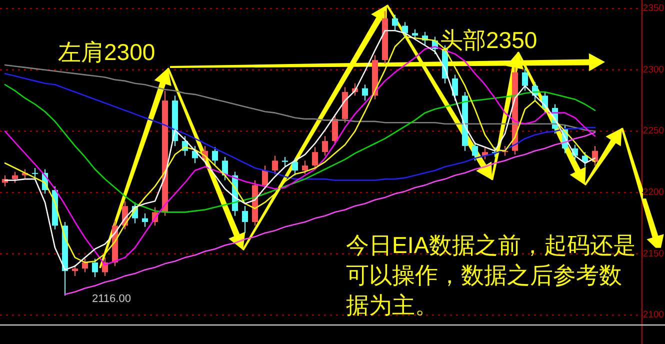  Describe the element at coordinates (653, 254) in the screenshot. I see `y-tick-label: 2150` at that location.